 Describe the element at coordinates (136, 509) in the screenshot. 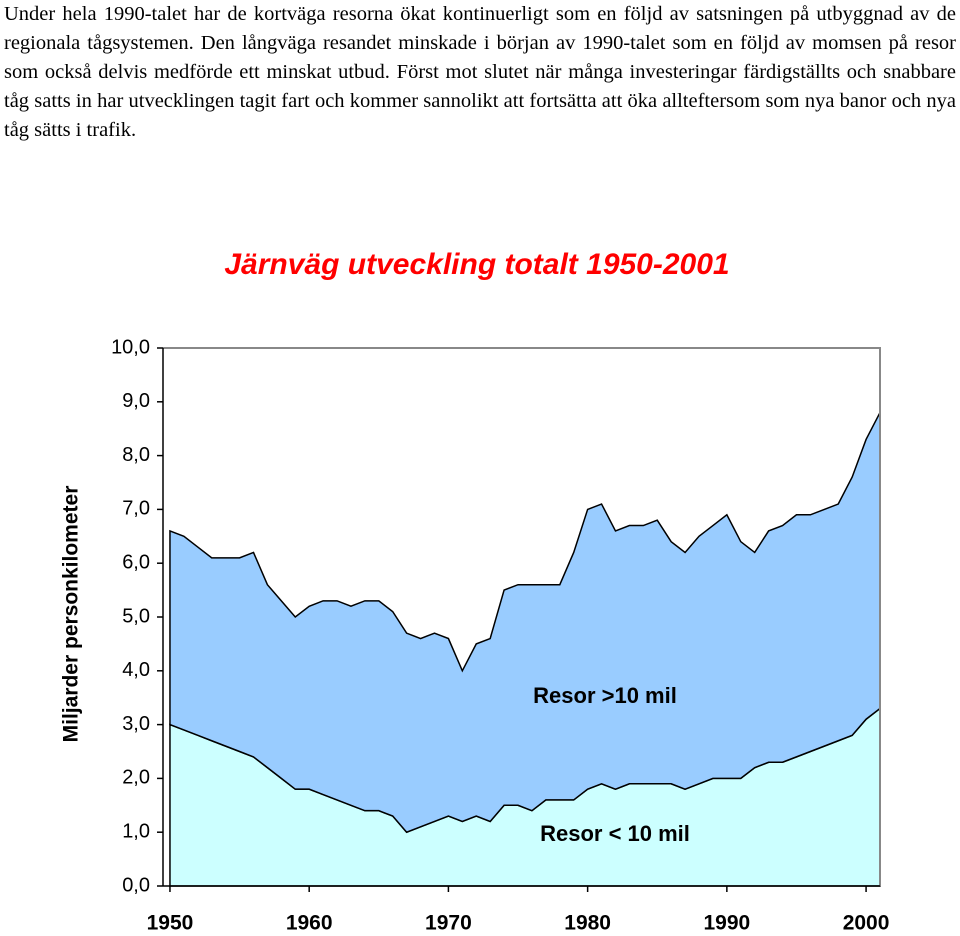

I see `y-tick-label: 7,0` at that location.